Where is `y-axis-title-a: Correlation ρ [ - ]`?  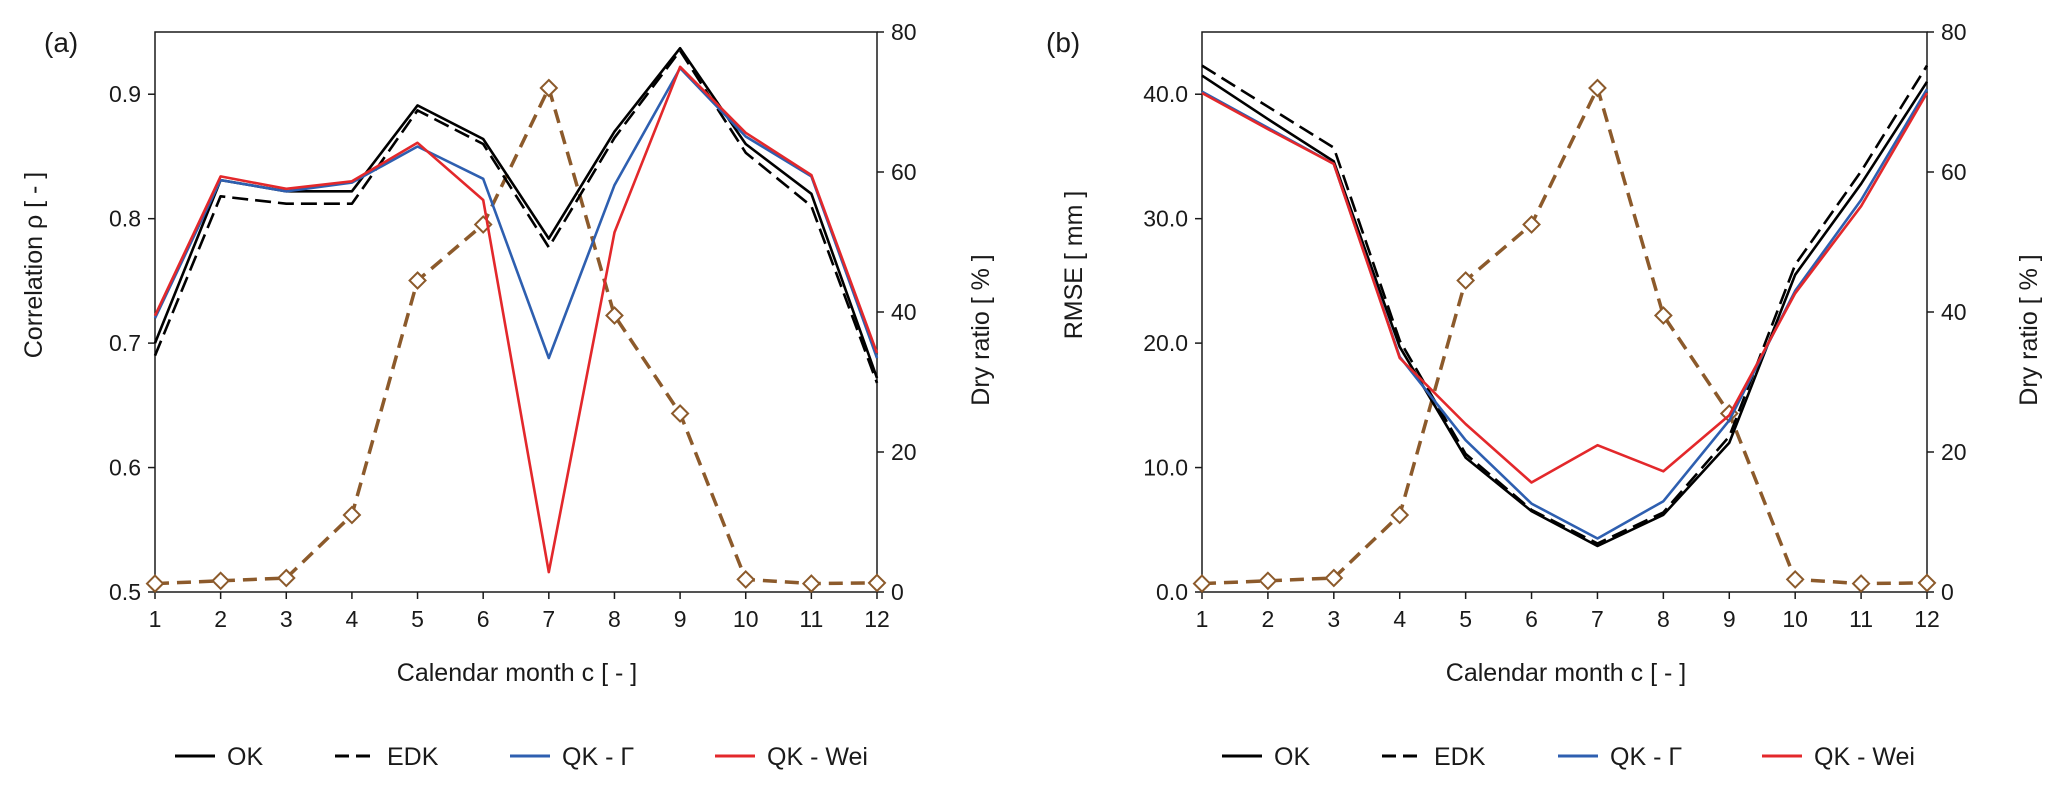
y-axis-title-a: Correlation ρ [ - ] is located at coordinates (34, 265).